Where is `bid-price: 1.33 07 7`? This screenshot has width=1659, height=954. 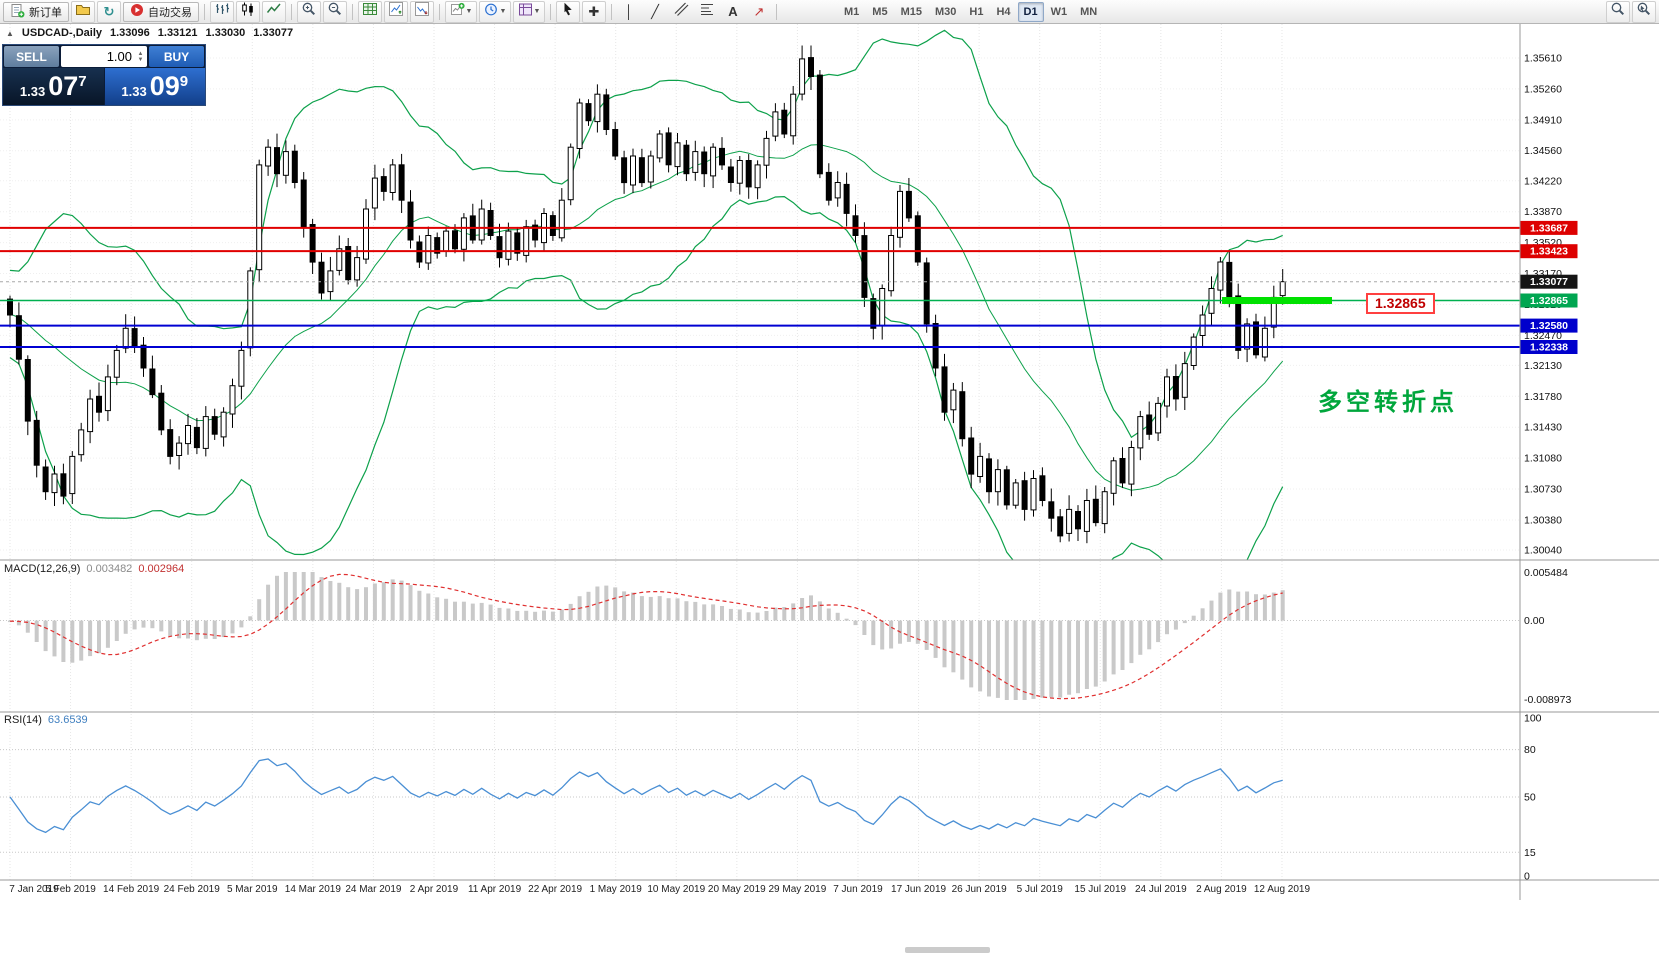 bid-price: 1.33 07 7 is located at coordinates (53, 86).